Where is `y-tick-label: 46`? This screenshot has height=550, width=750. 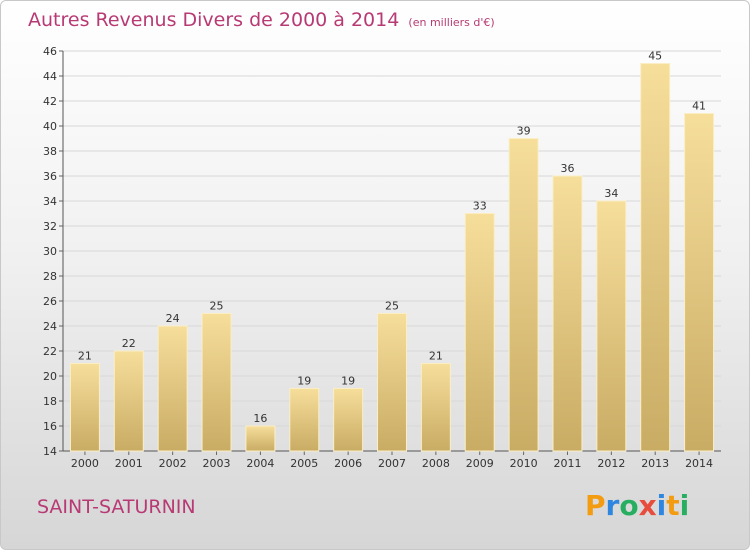 y-tick-label: 46 is located at coordinates (50, 51).